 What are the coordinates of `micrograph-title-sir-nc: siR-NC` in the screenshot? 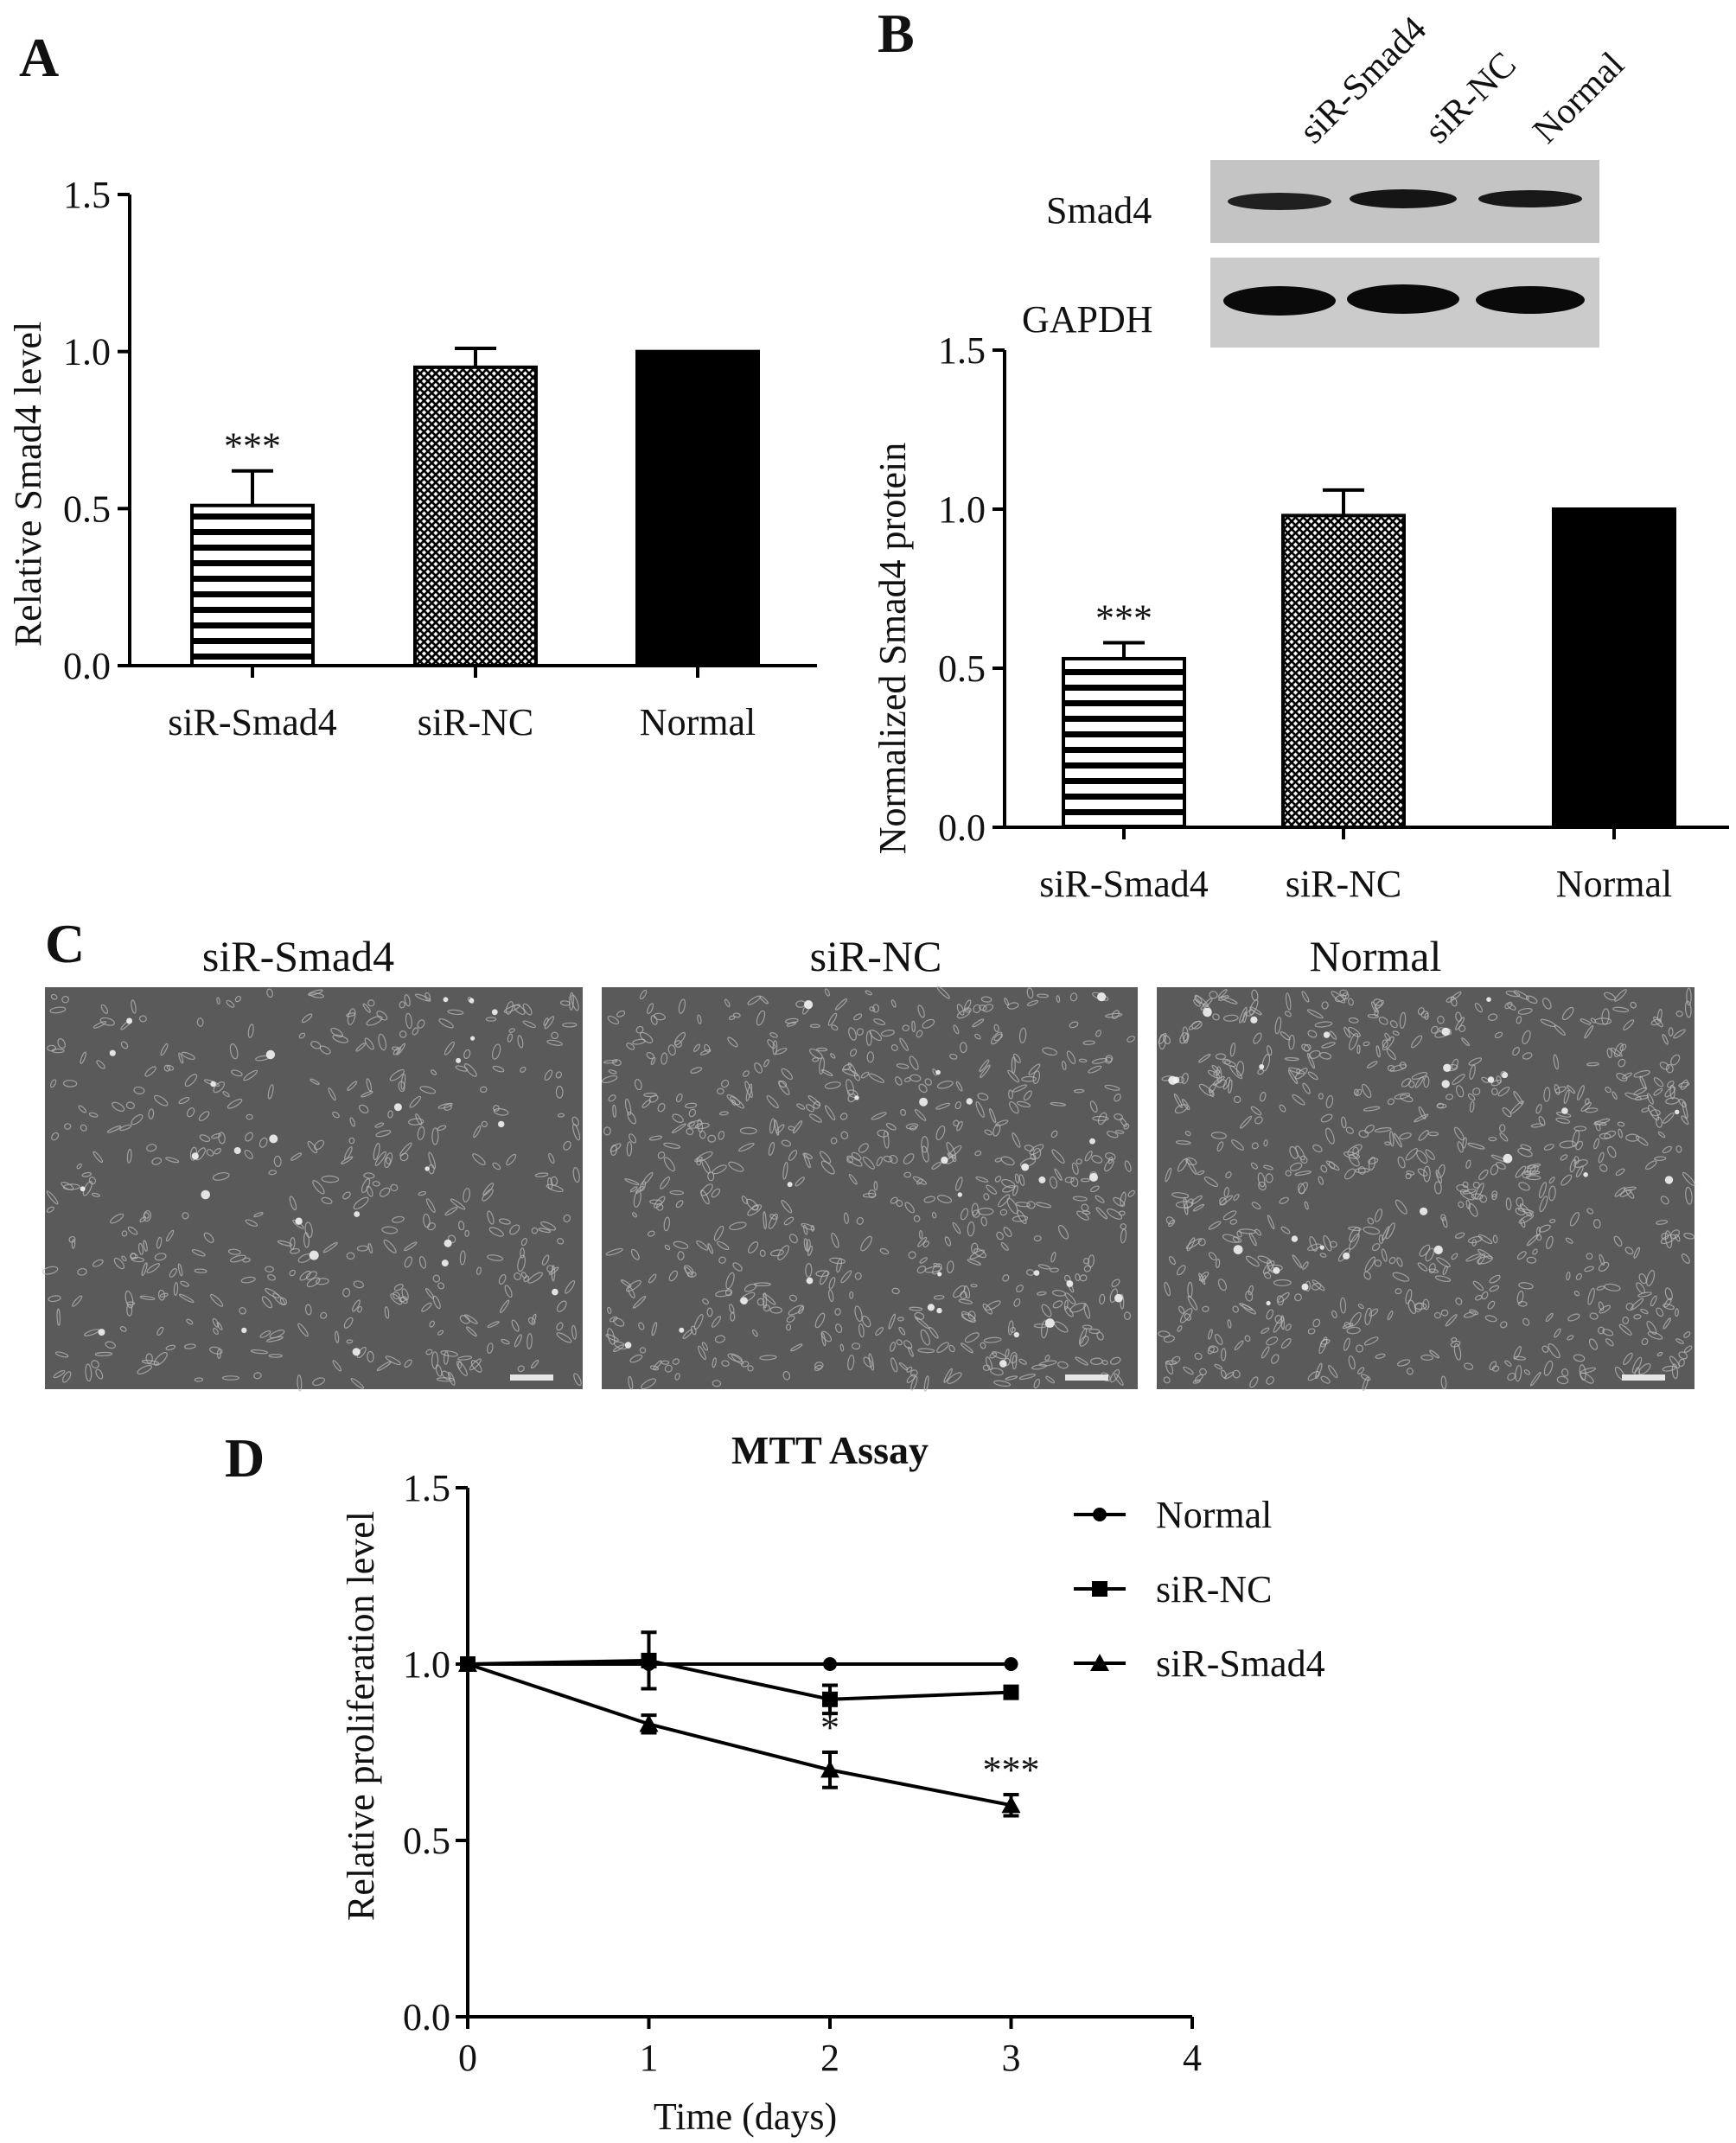 It's located at (876, 956).